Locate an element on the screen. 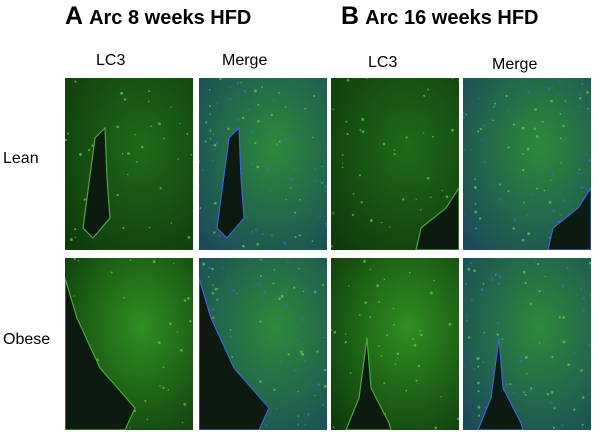  panel-a-letter: A is located at coordinates (74, 16).